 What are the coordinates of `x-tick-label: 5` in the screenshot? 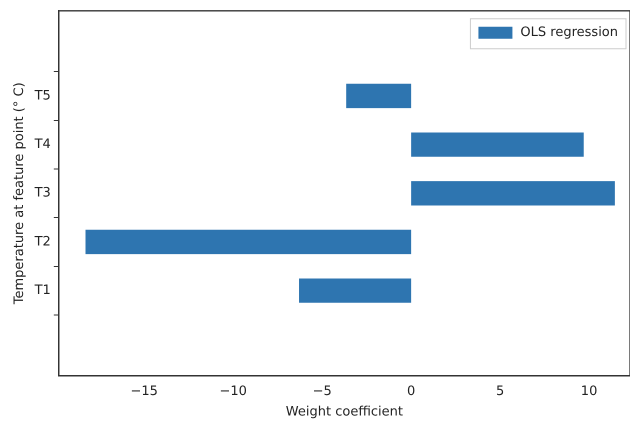 It's located at (500, 391).